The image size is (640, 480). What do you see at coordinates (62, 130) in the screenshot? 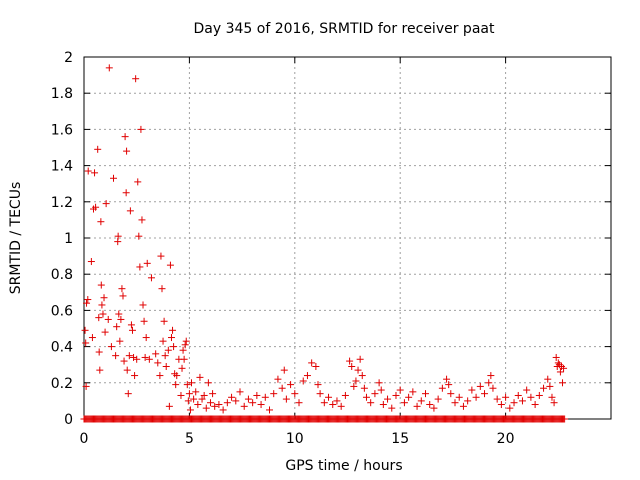
I see `y-tick-label: 1.6` at bounding box center [62, 130].